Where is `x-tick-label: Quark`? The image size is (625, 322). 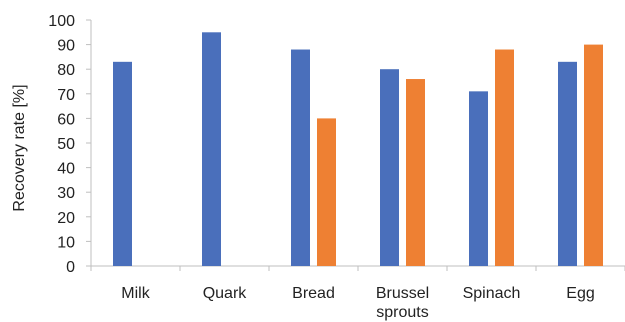 x-tick-label: Quark is located at coordinates (225, 293).